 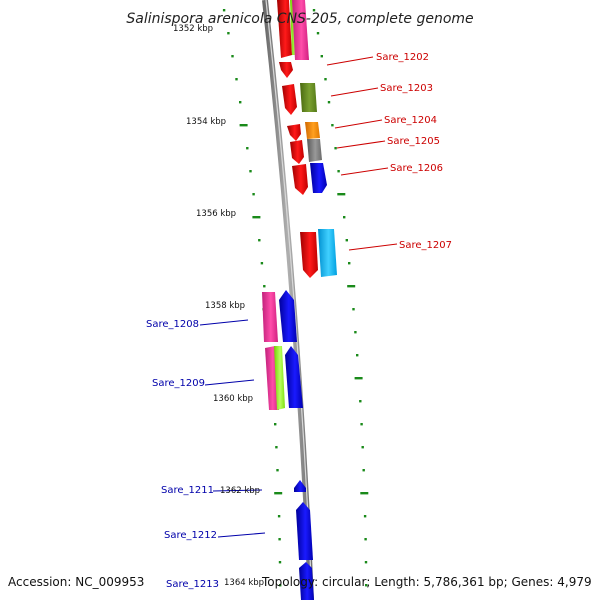 What do you see at coordinates (225, 306) in the screenshot?
I see `kbp-label: 1358 kbp` at bounding box center [225, 306].